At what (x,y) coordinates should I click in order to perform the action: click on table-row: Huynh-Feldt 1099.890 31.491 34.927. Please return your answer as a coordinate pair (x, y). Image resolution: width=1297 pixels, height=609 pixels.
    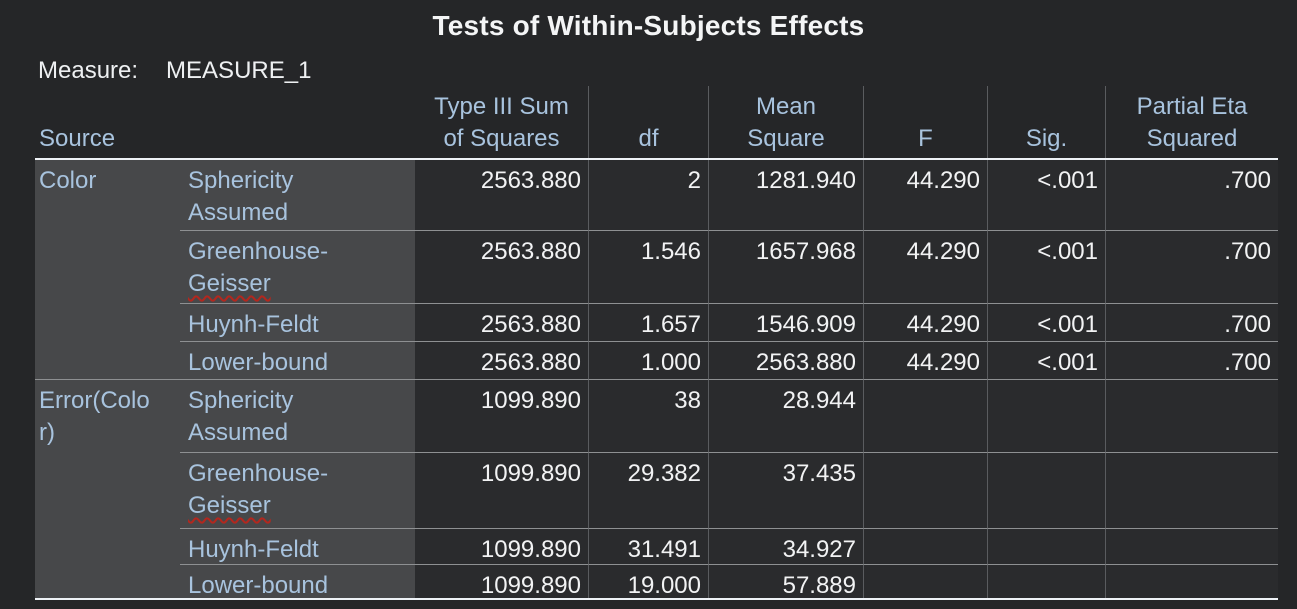
    Looking at the image, I should click on (656, 546).